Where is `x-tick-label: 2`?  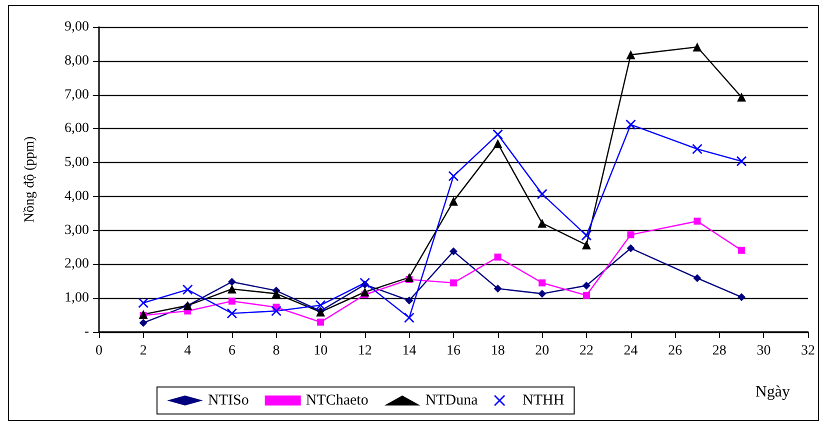
x-tick-label: 2 is located at coordinates (143, 351).